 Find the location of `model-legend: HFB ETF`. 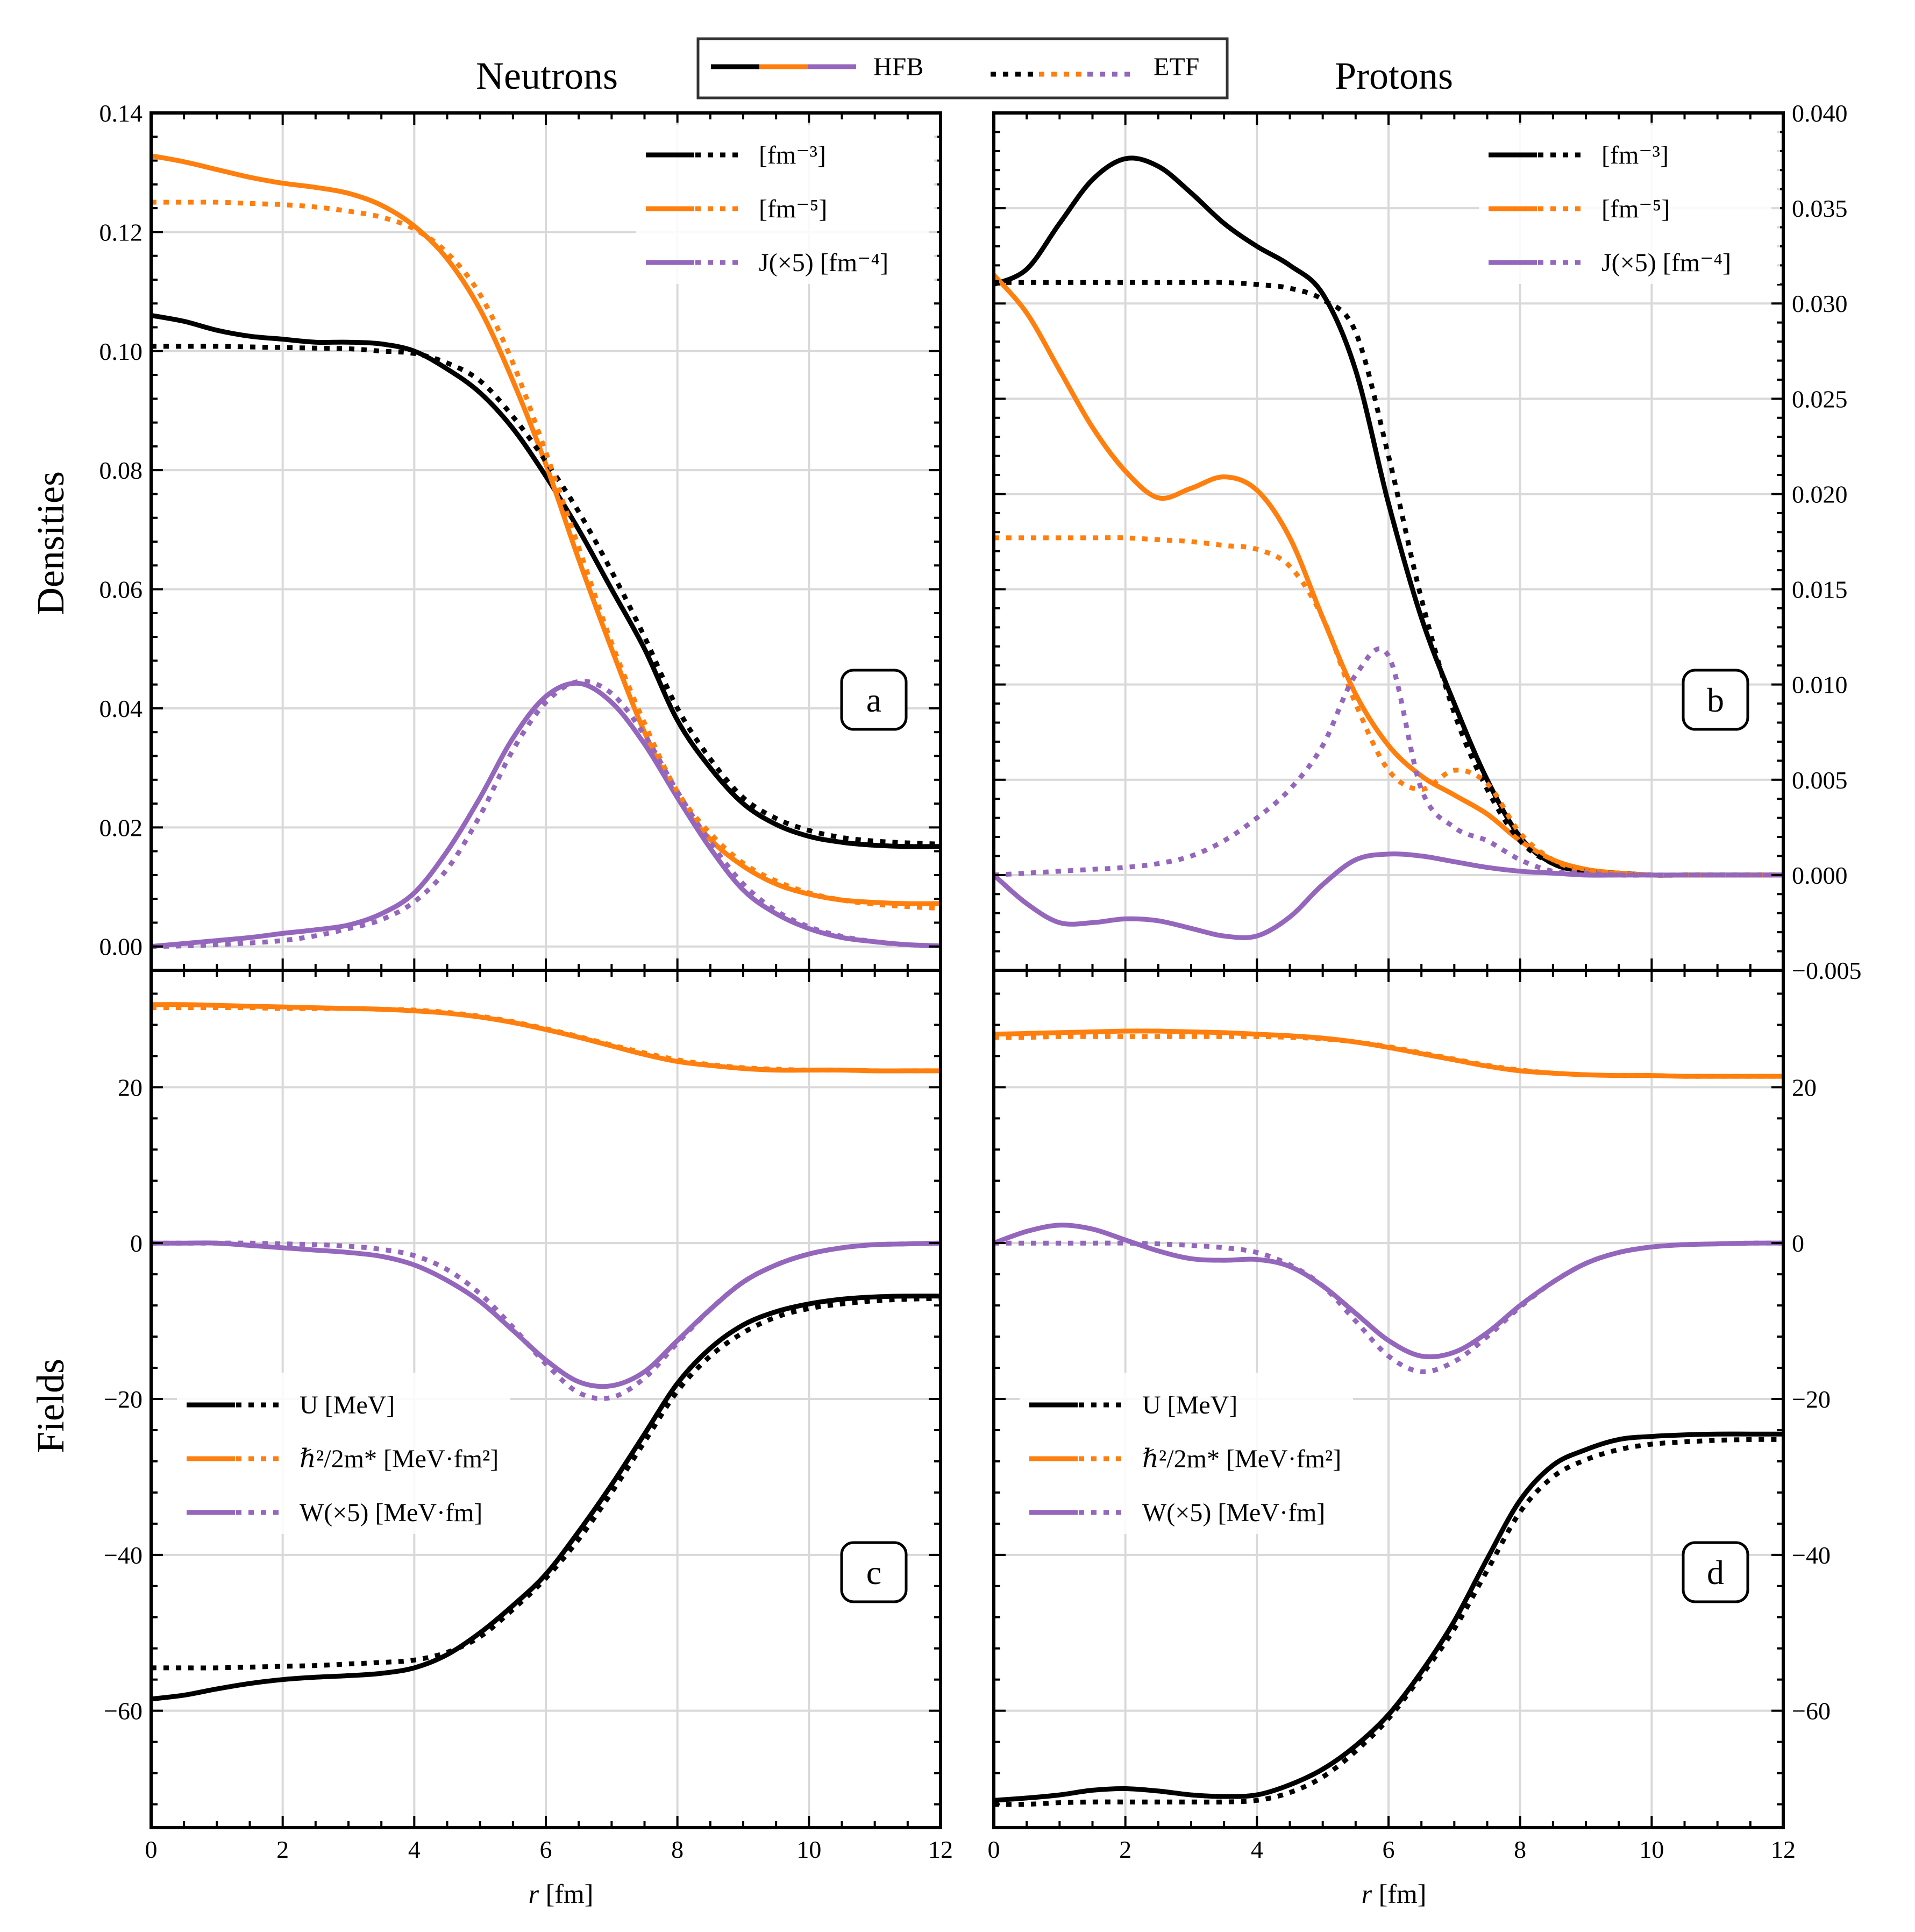

model-legend: HFB ETF is located at coordinates (963, 68).